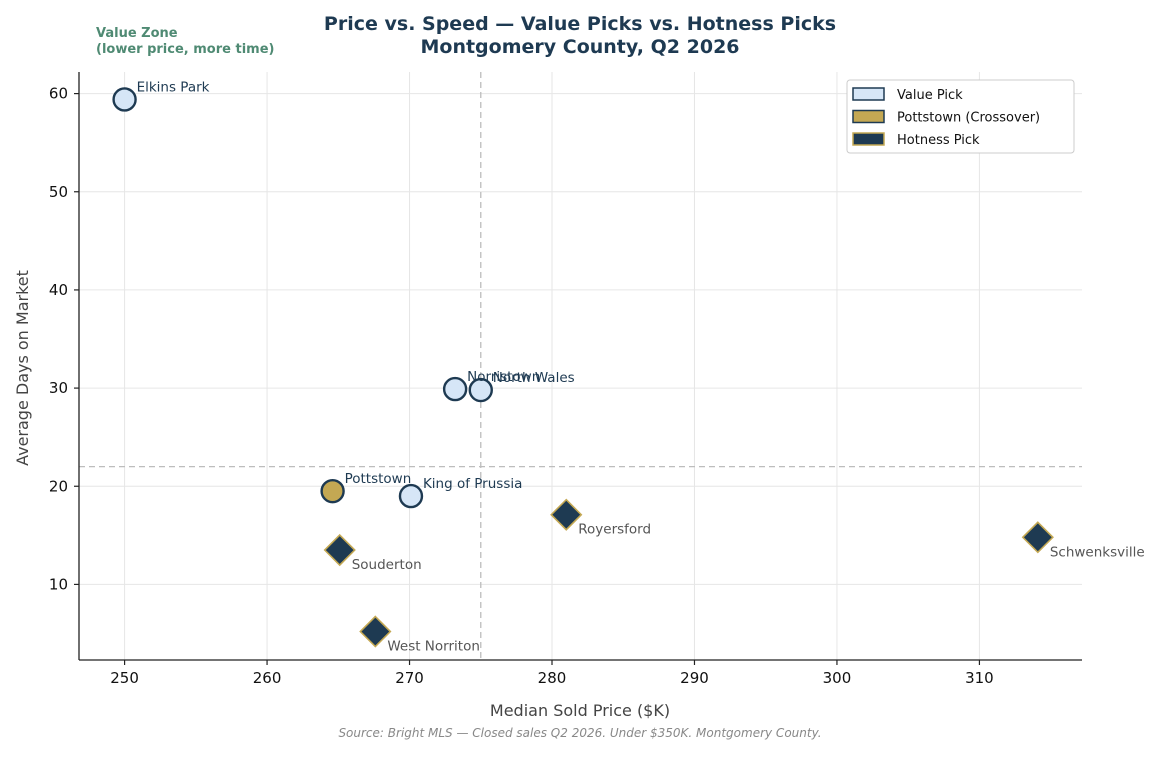  What do you see at coordinates (173, 87) in the screenshot?
I see `point-label-elkins-park: Elkins Park` at bounding box center [173, 87].